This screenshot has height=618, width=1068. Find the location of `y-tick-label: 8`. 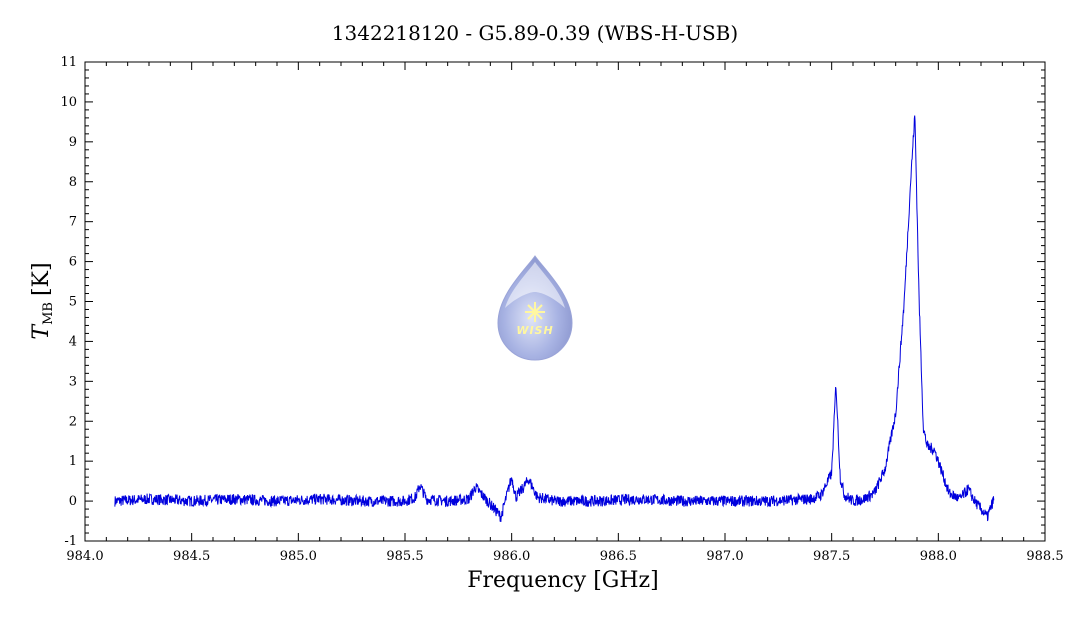

y-tick-label: 8 is located at coordinates (73, 182).